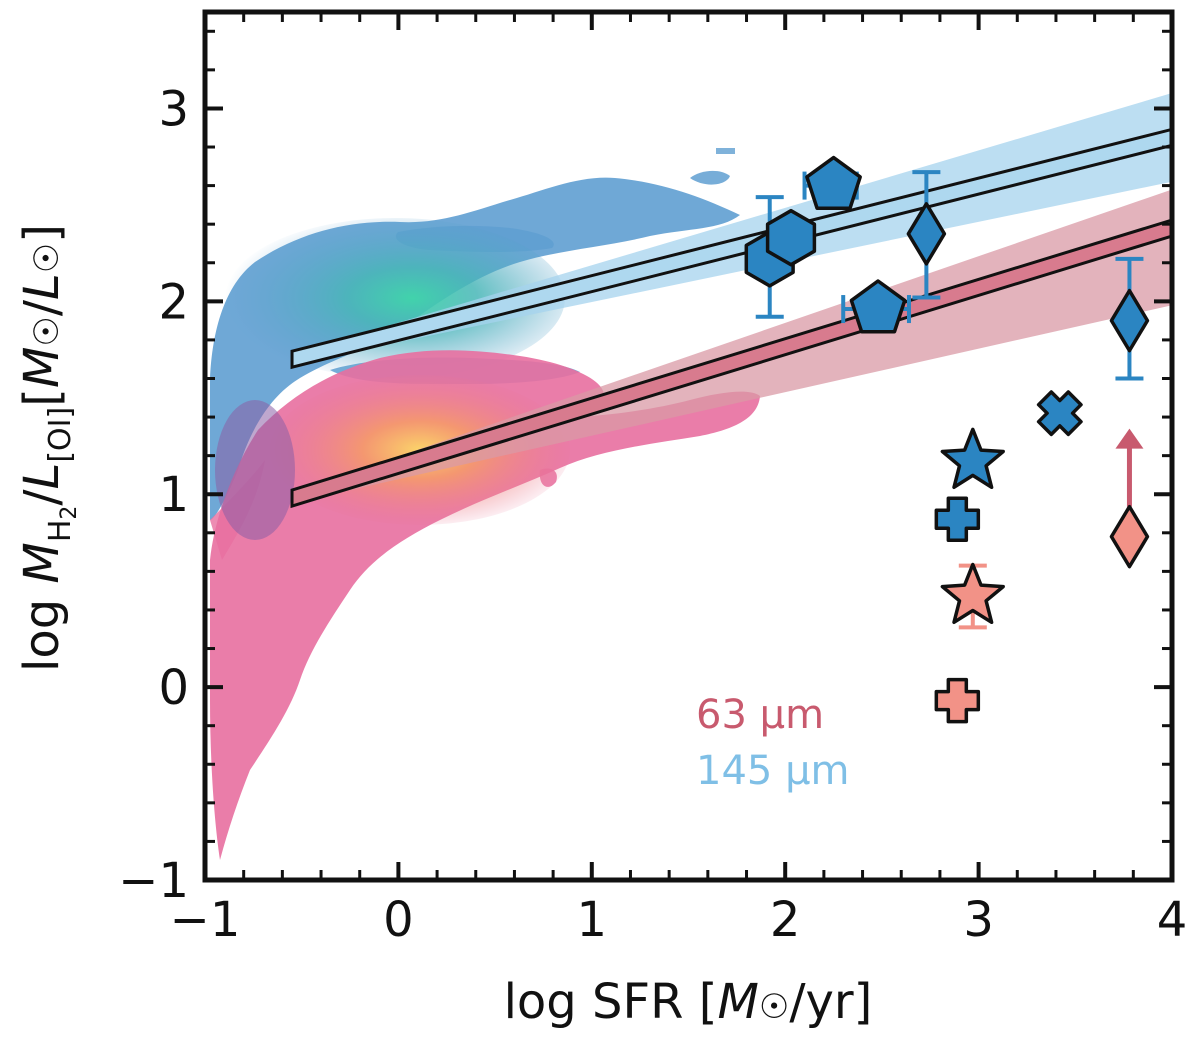 The height and width of the screenshot is (1041, 1200). I want to click on y-axis-label-l: L, so click(42, 476).